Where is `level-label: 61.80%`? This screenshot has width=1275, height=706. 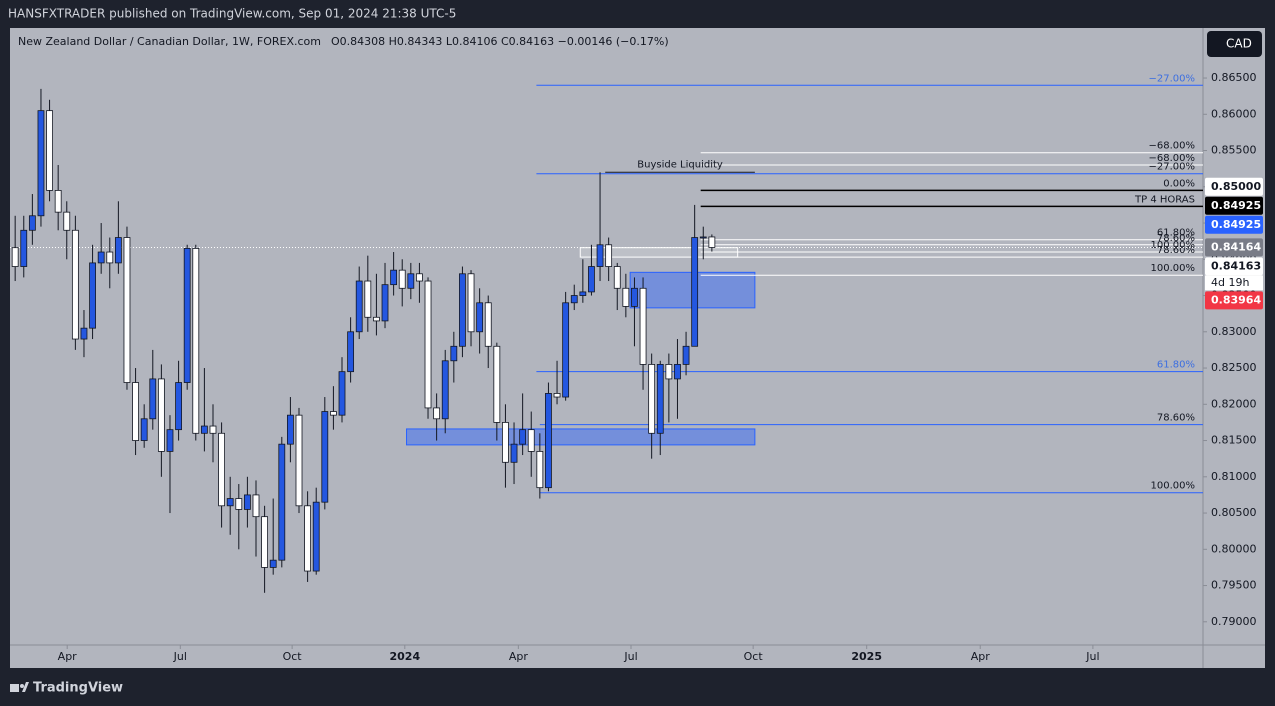 level-label: 61.80% is located at coordinates (1176, 365).